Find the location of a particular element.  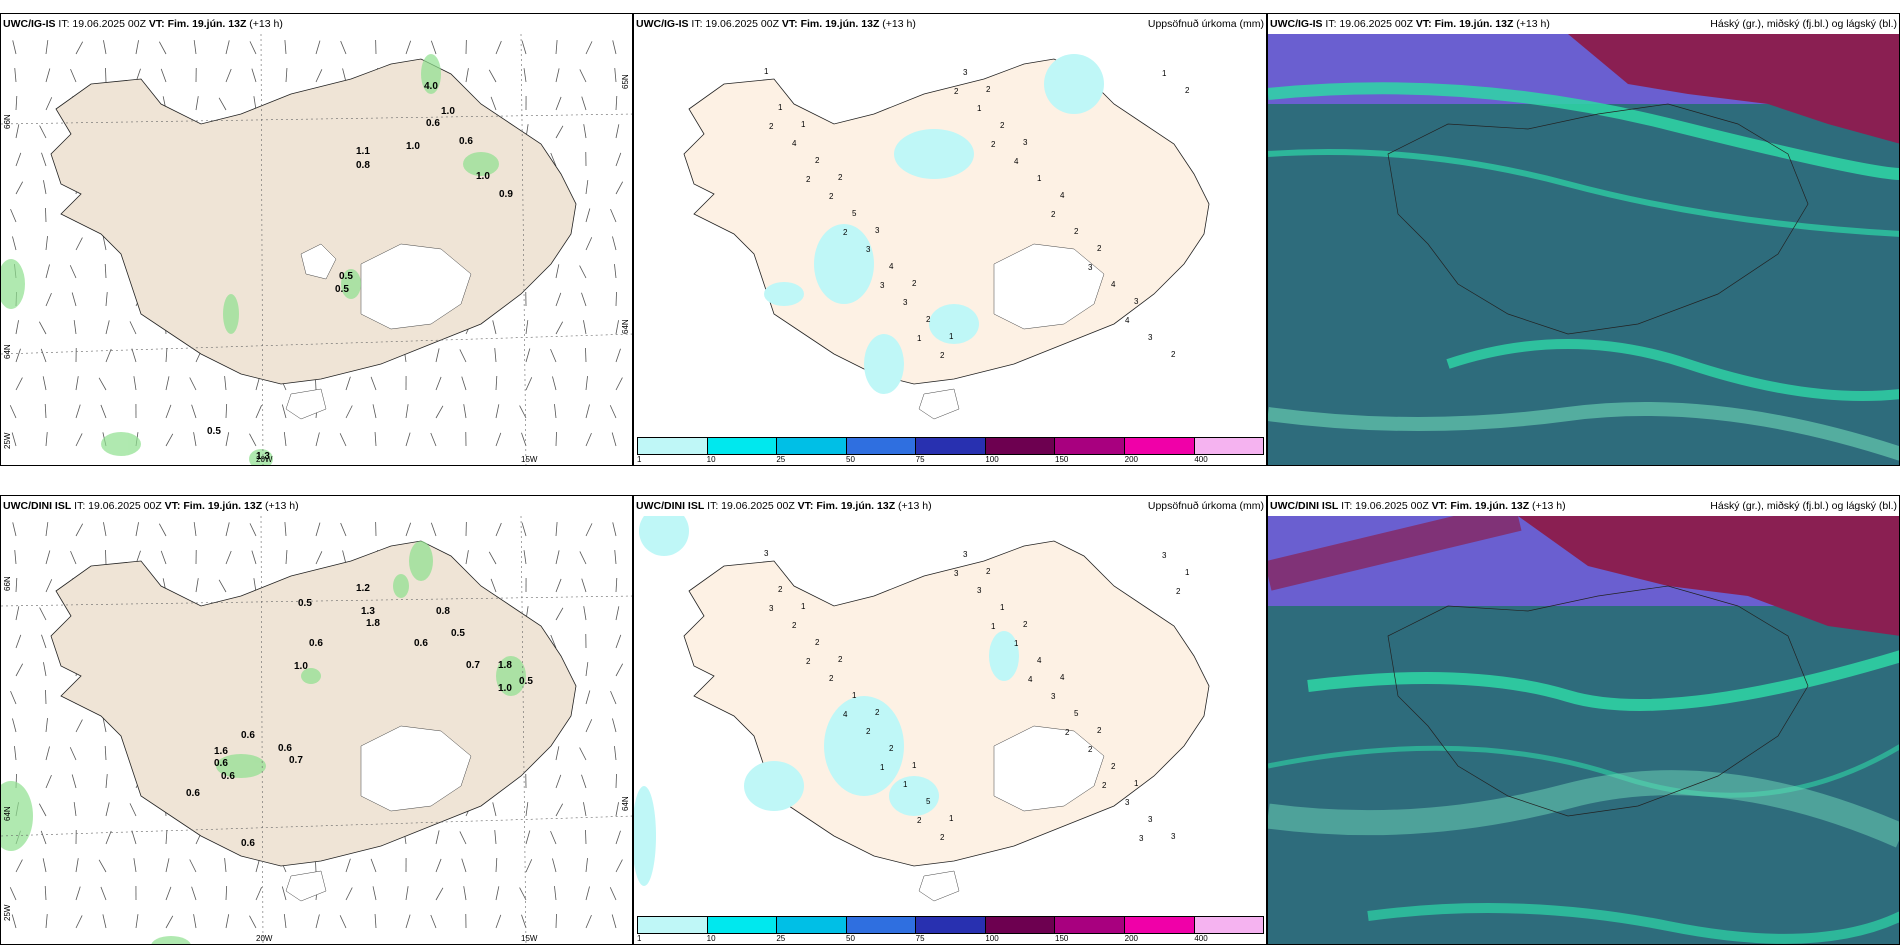

lat-label-64: 64N is located at coordinates (7, 351).